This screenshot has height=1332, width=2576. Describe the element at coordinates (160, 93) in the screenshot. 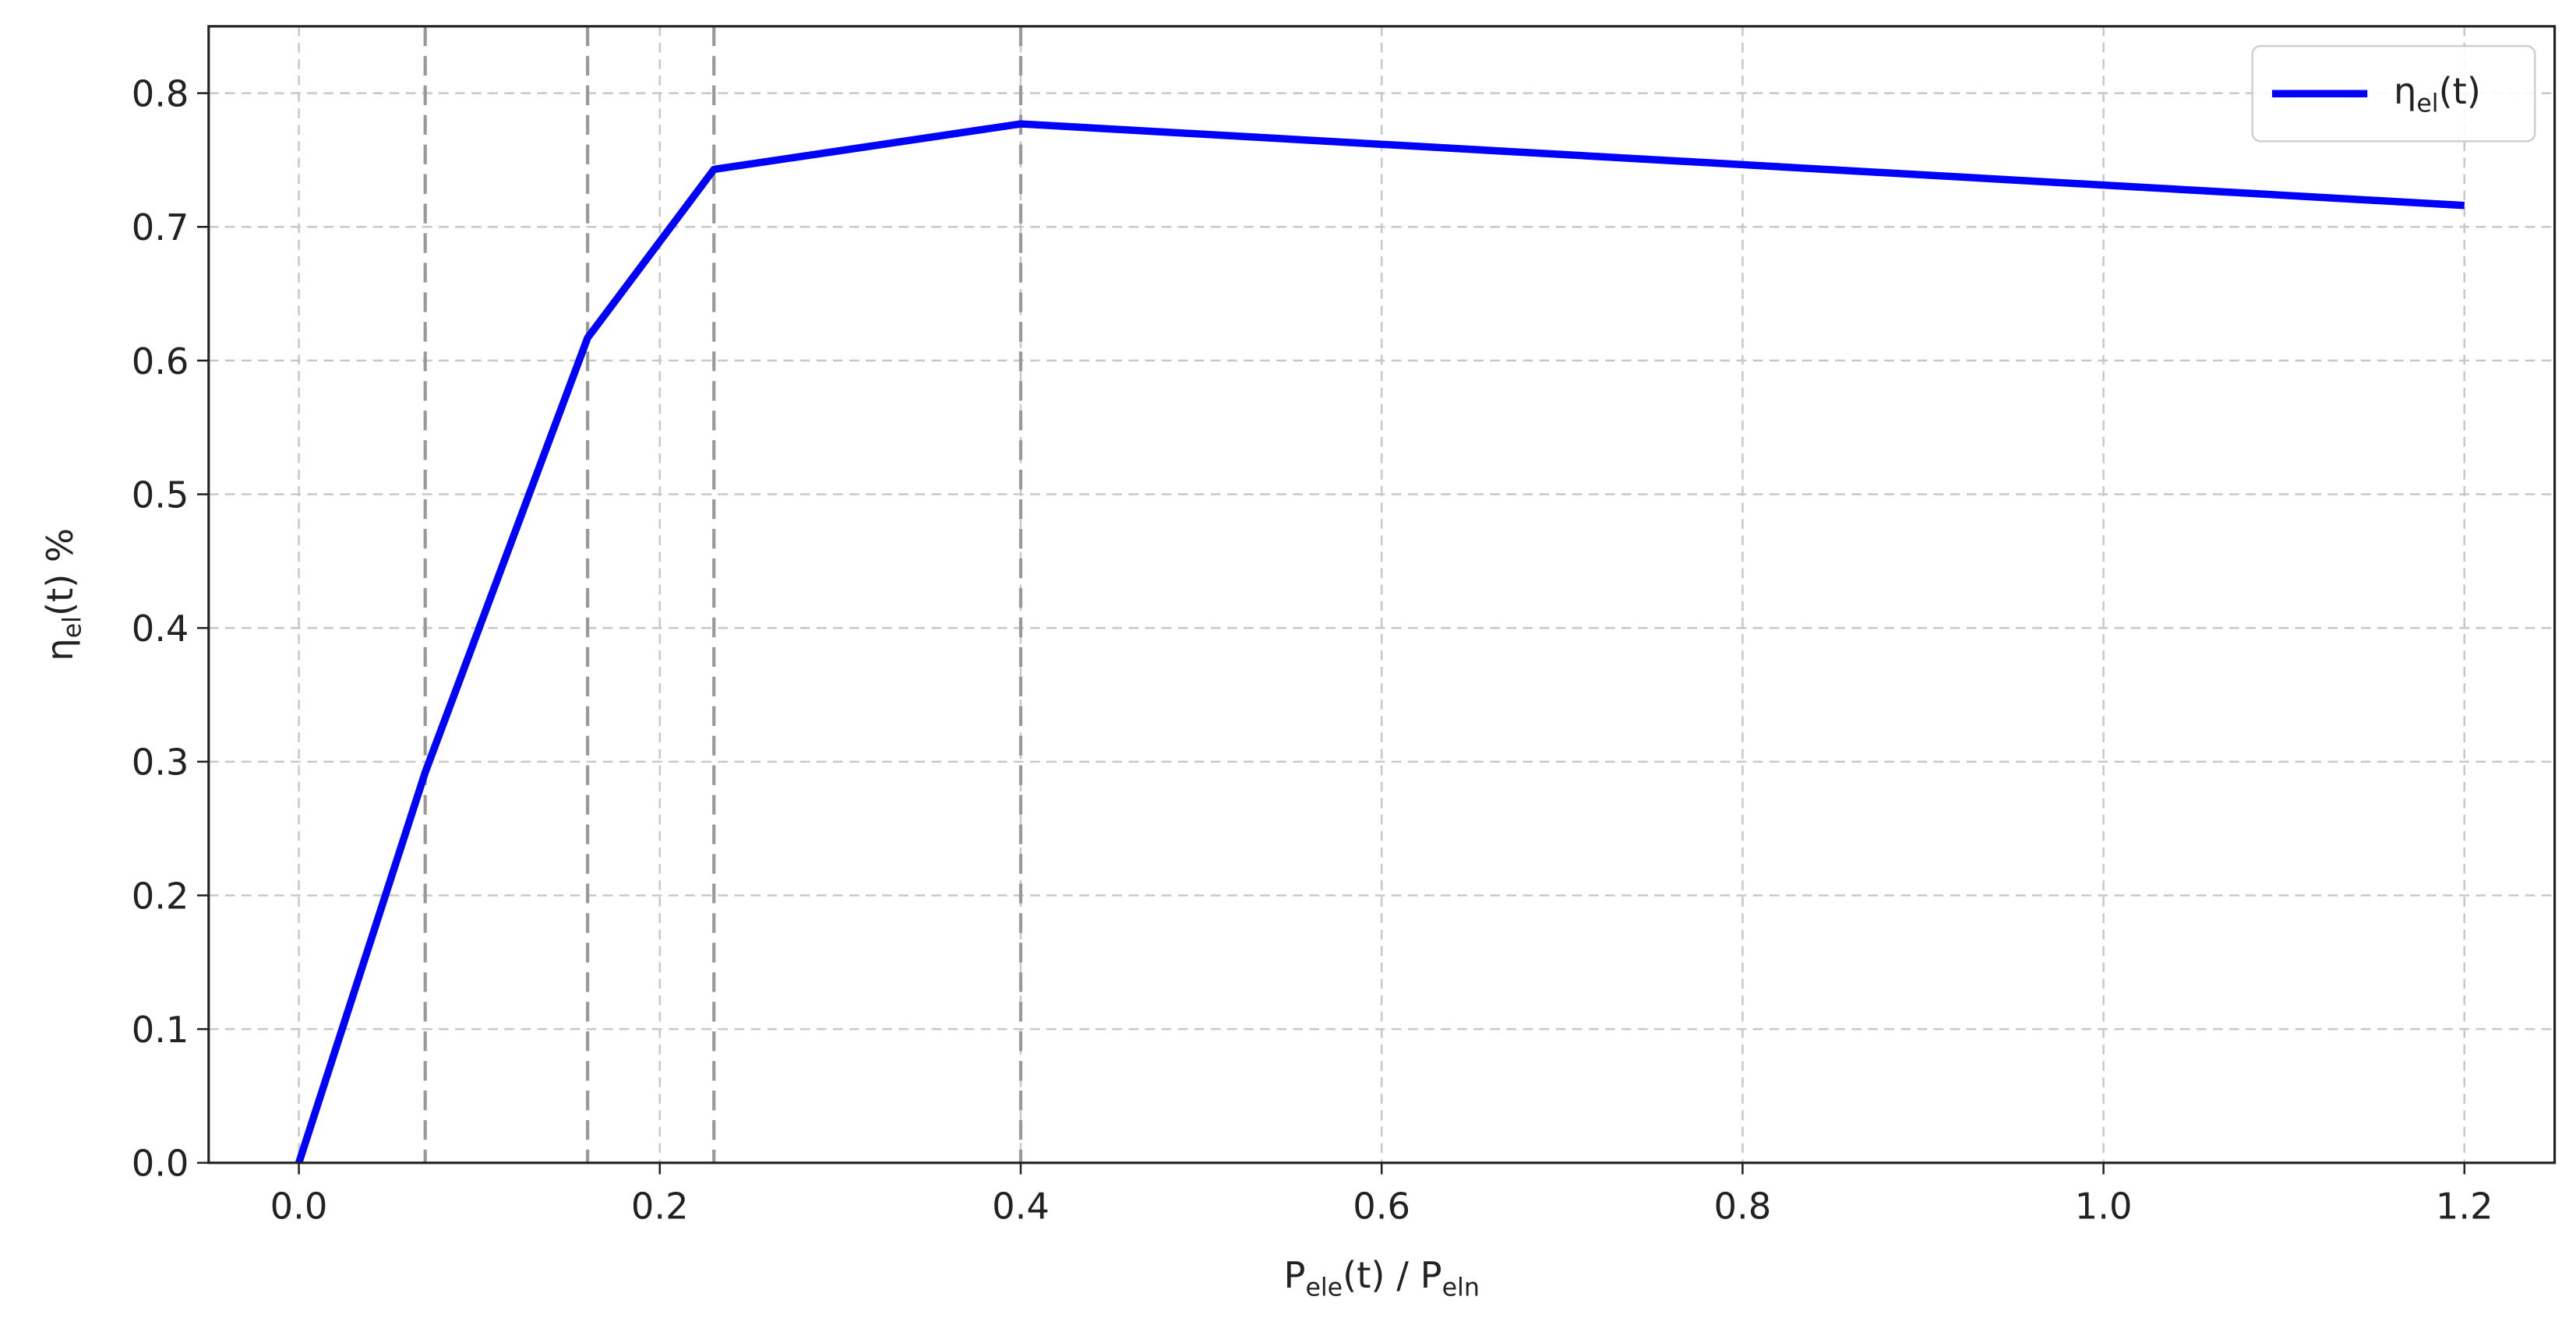

I see `y-tick-label: 0.8` at that location.